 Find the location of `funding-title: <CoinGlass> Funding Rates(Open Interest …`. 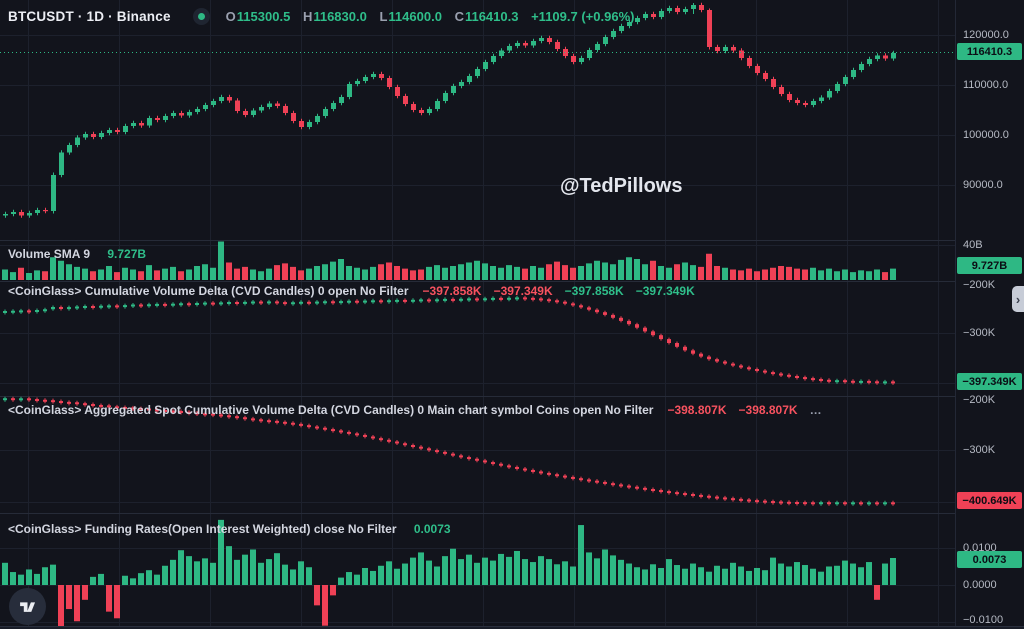

funding-title: <CoinGlass> Funding Rates(Open Interest … is located at coordinates (202, 529).